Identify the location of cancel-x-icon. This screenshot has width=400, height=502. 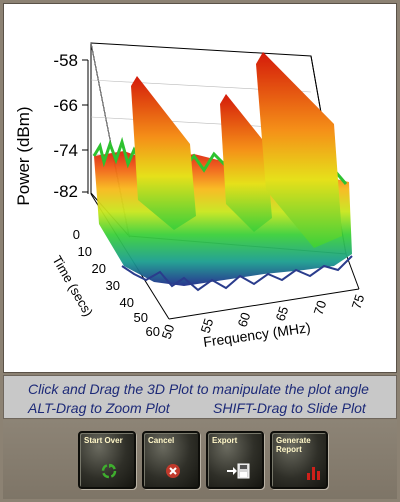
(173, 473).